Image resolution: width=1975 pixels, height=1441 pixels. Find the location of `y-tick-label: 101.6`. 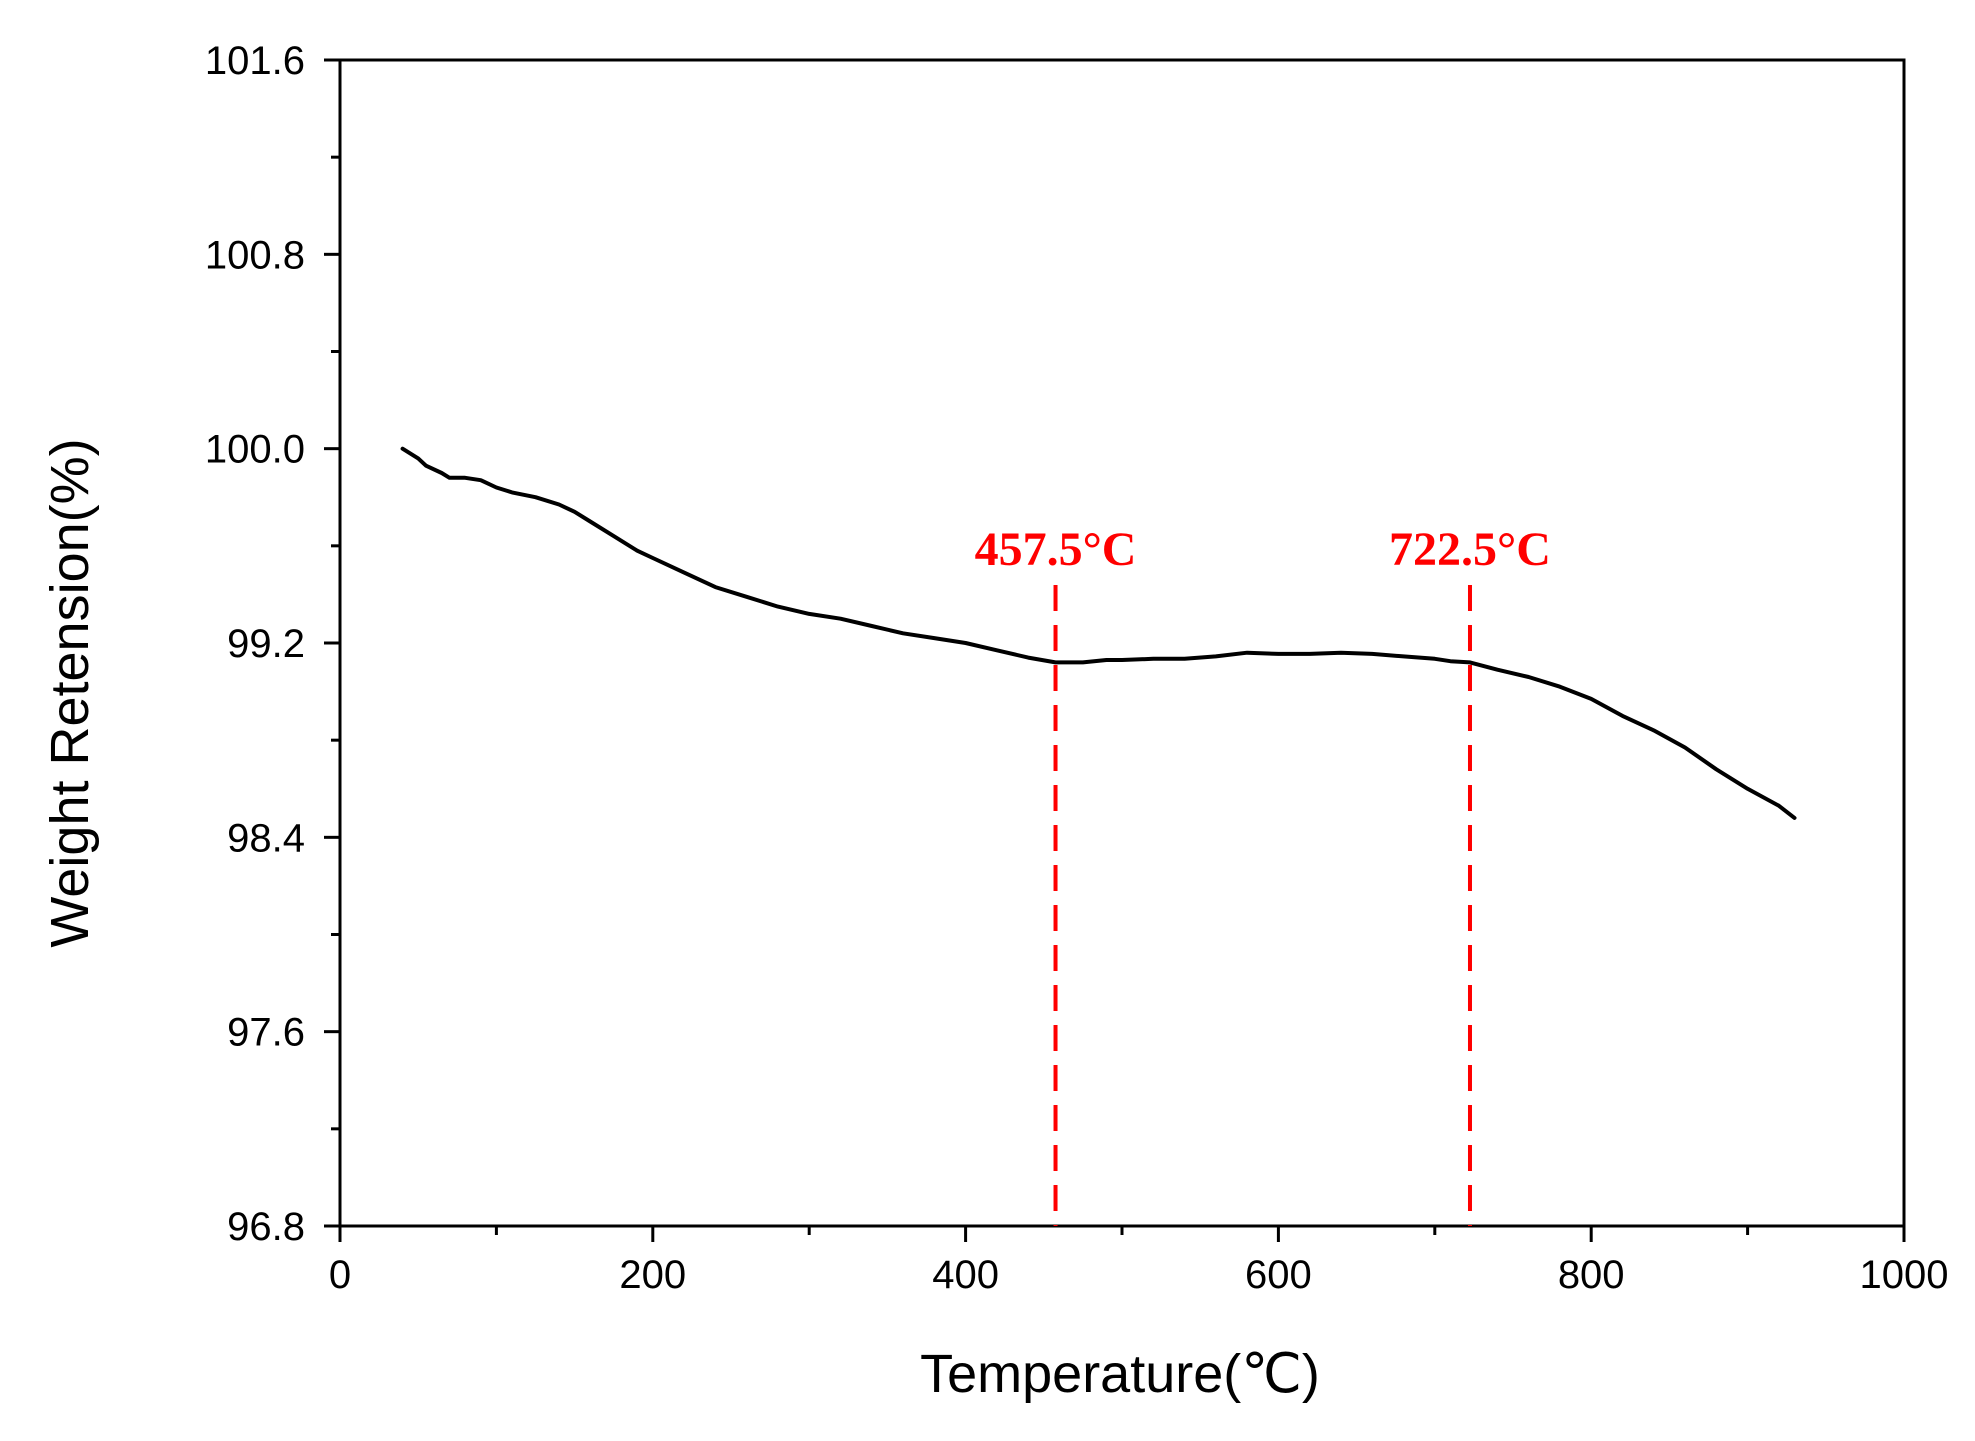

y-tick-label: 101.6 is located at coordinates (255, 61).